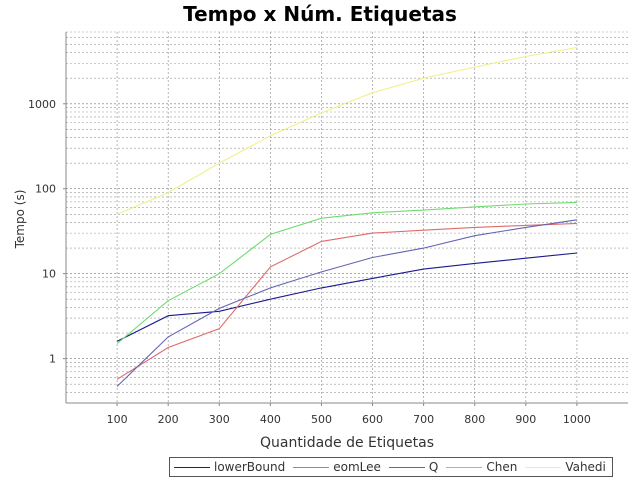  Describe the element at coordinates (502, 467) in the screenshot. I see `legend-label: Chen` at that location.